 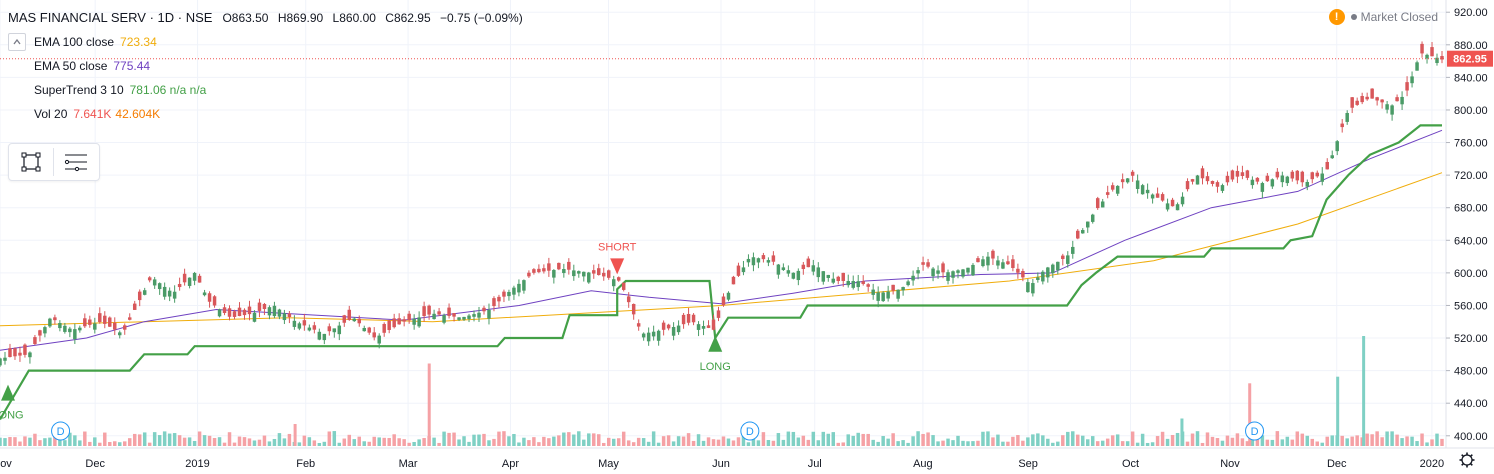 What do you see at coordinates (17, 42) in the screenshot?
I see `chevron-up-icon` at bounding box center [17, 42].